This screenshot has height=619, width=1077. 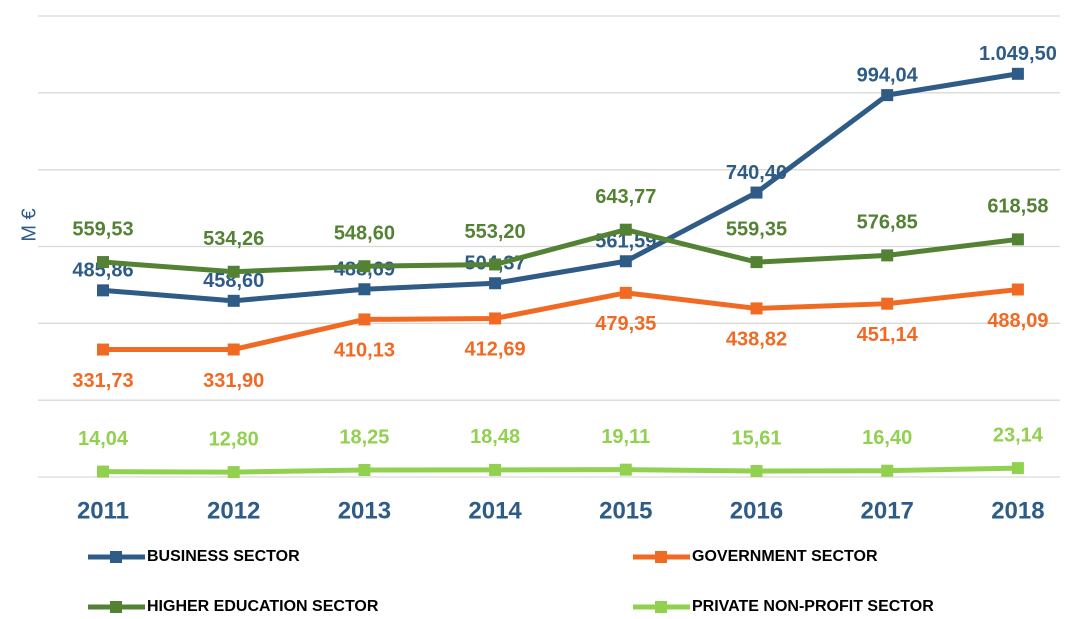 What do you see at coordinates (1018, 54) in the screenshot?
I see `data-label: 1.049,50` at bounding box center [1018, 54].